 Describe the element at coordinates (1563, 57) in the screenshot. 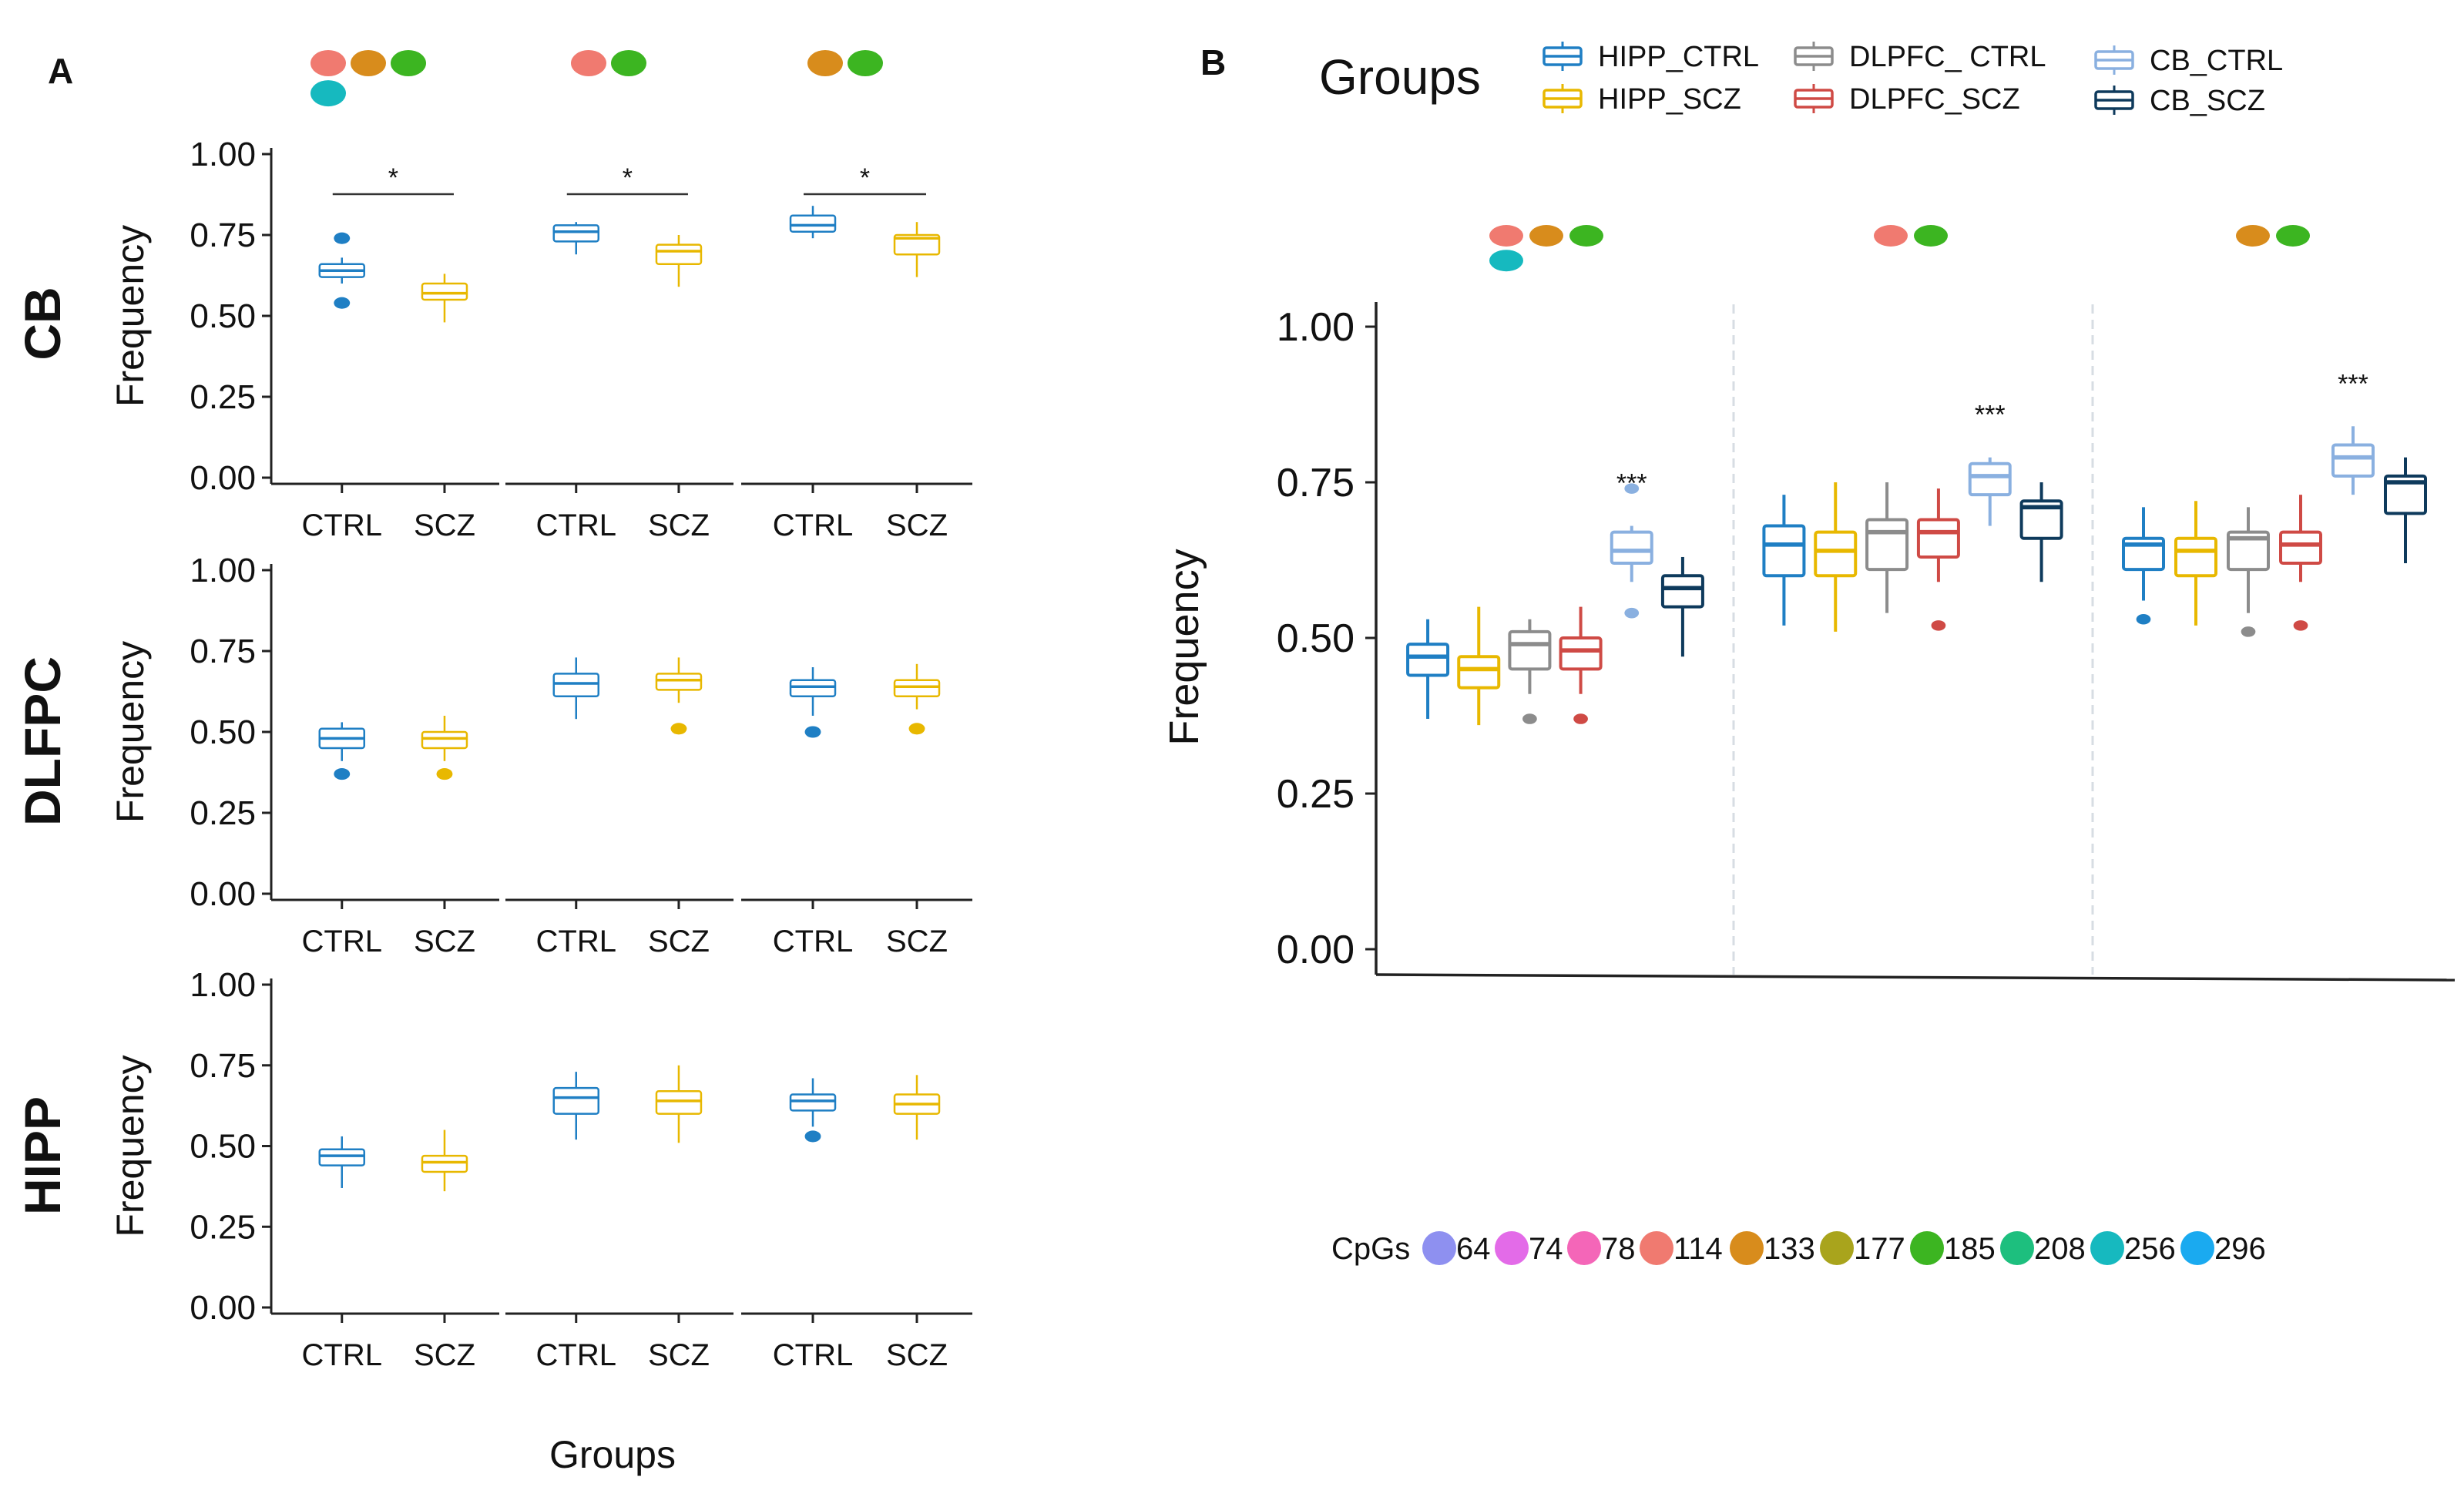

I see `legend-key-hipp-ctrl` at that location.